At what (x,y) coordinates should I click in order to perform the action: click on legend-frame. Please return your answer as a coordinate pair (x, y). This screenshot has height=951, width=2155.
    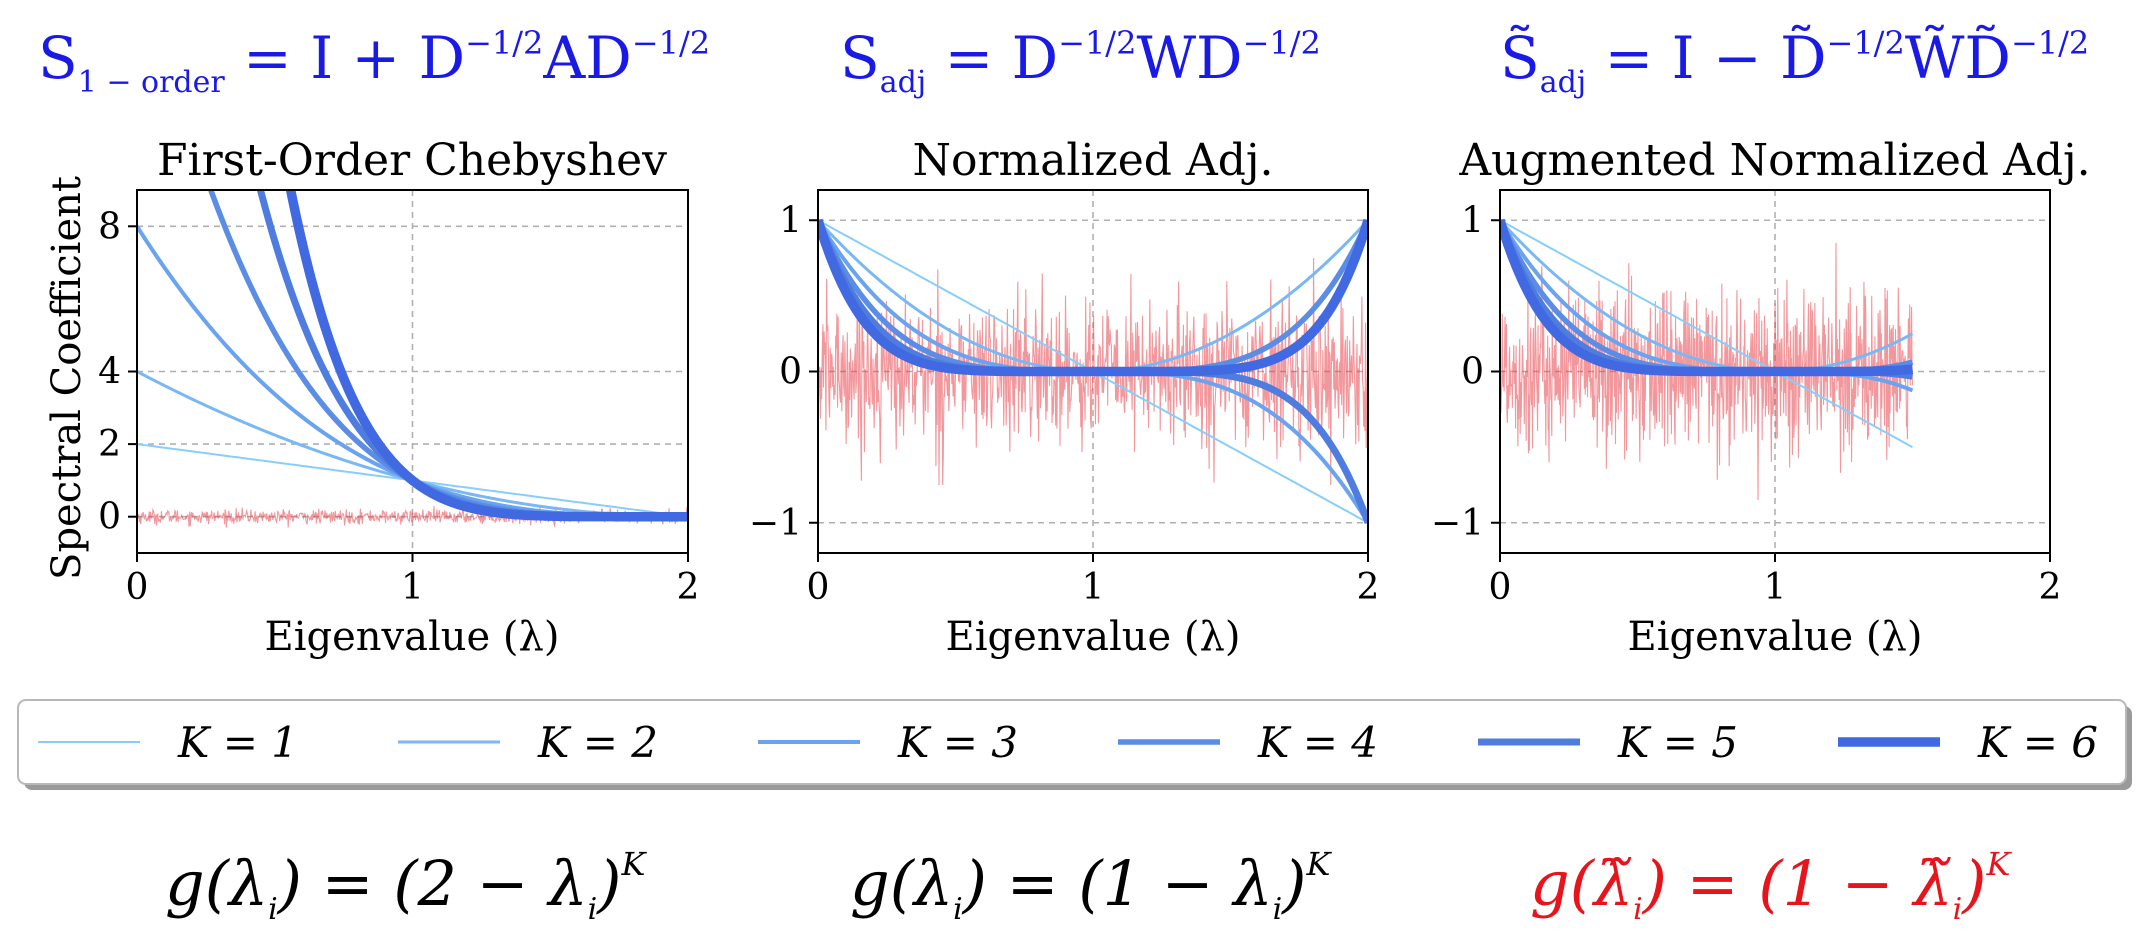
    Looking at the image, I should click on (1072, 742).